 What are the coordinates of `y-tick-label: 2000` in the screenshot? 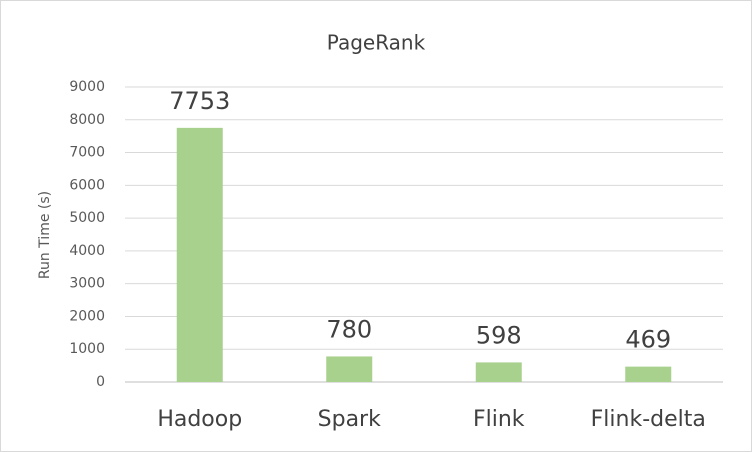 It's located at (87, 316).